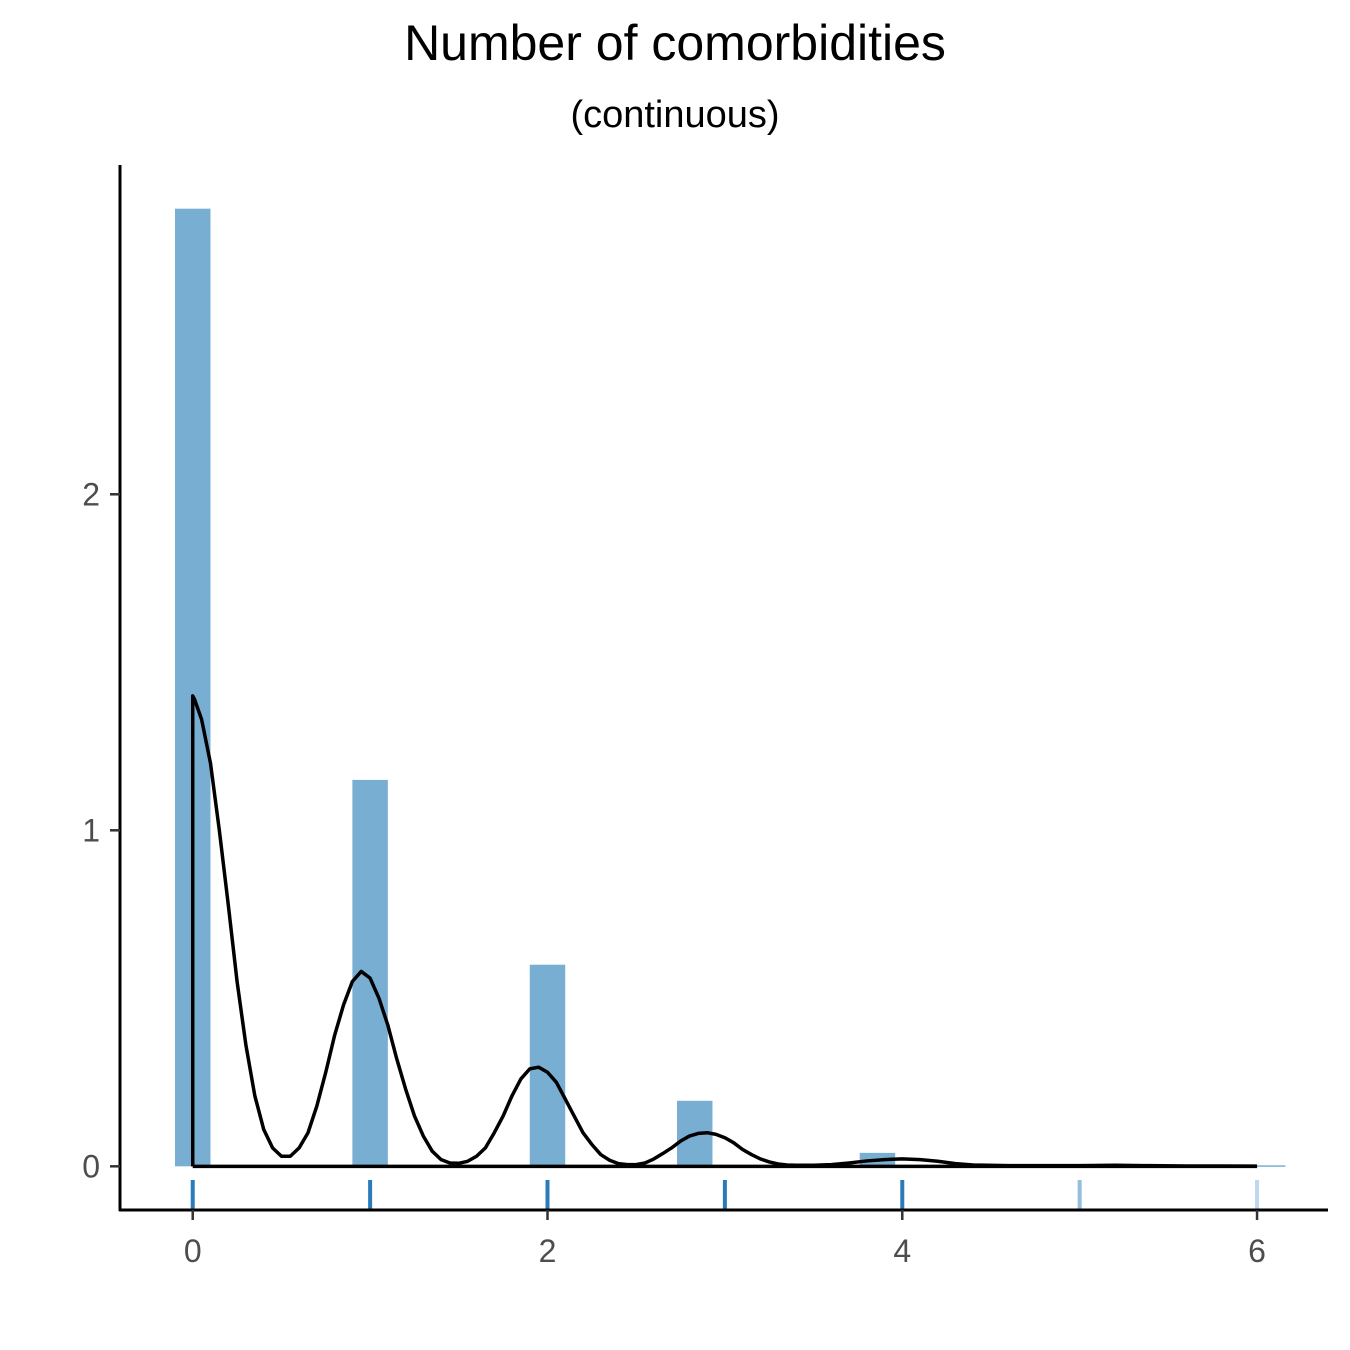  Describe the element at coordinates (91, 1166) in the screenshot. I see `y-tick-label: 0` at that location.